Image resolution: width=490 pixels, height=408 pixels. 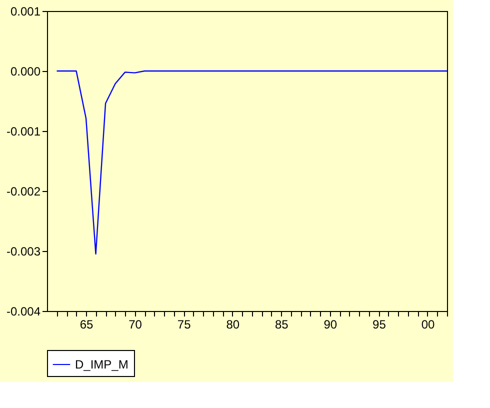 What do you see at coordinates (101, 365) in the screenshot?
I see `legend-label: D_IMP_M` at bounding box center [101, 365].